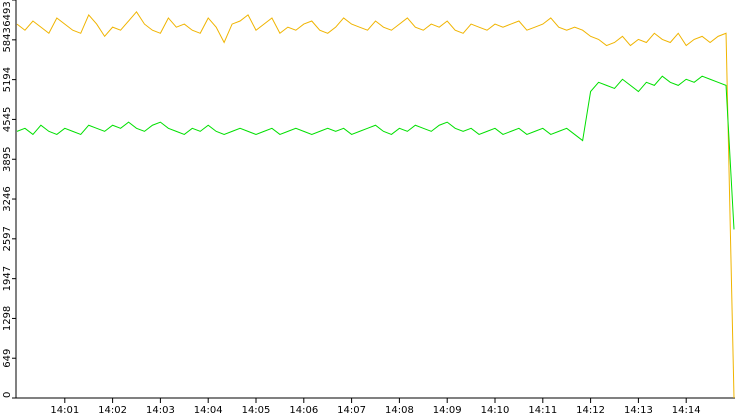  Describe the element at coordinates (7, 39) in the screenshot. I see `y-tick-label: 5843` at that location.